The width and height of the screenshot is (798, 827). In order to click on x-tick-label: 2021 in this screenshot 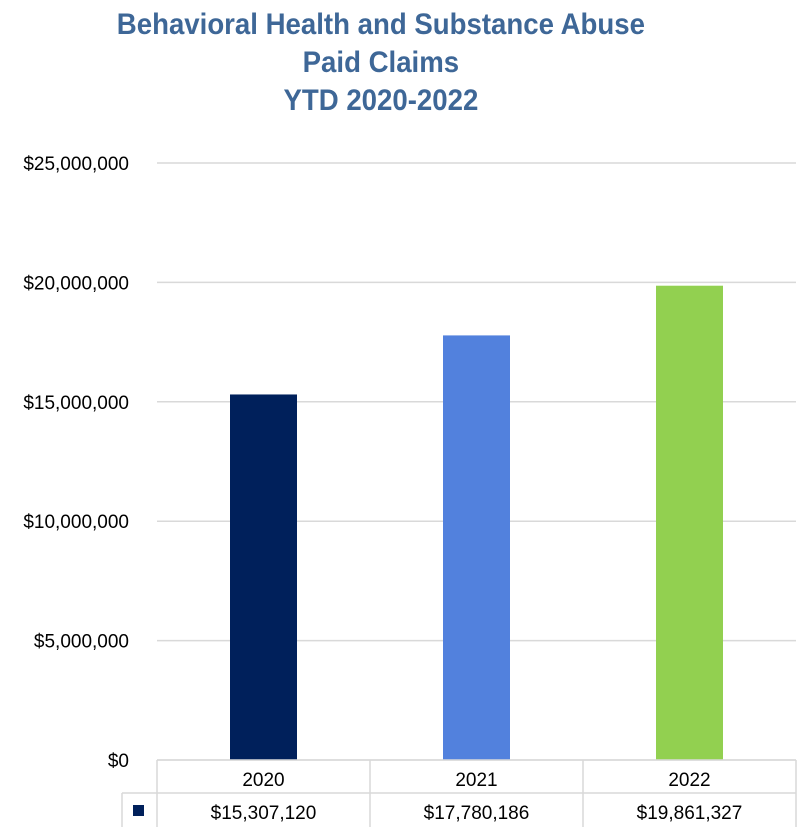, I will do `click(476, 780)`.